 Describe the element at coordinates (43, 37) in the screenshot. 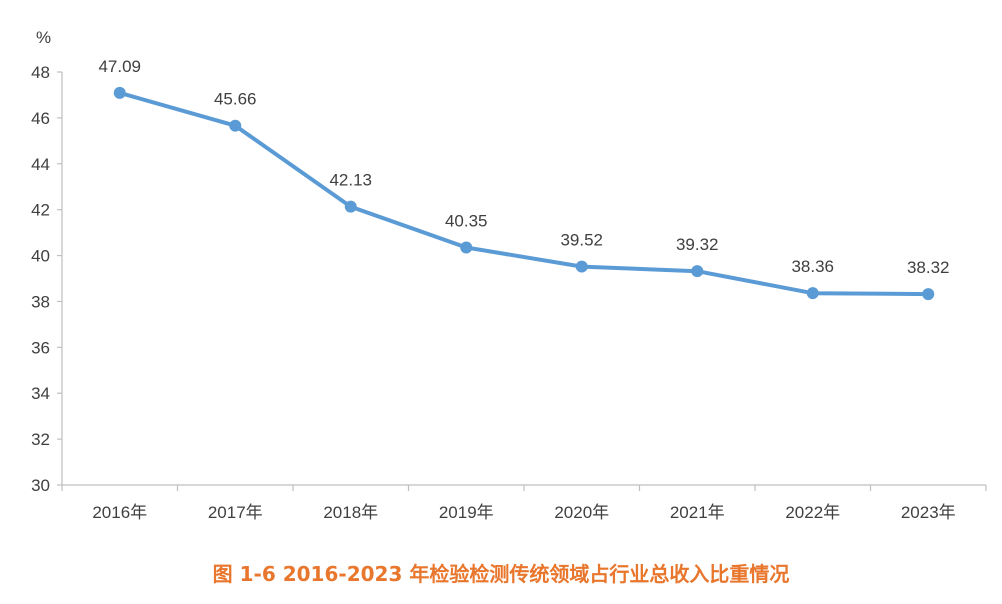

I see `y-axis-unit-label: %` at that location.